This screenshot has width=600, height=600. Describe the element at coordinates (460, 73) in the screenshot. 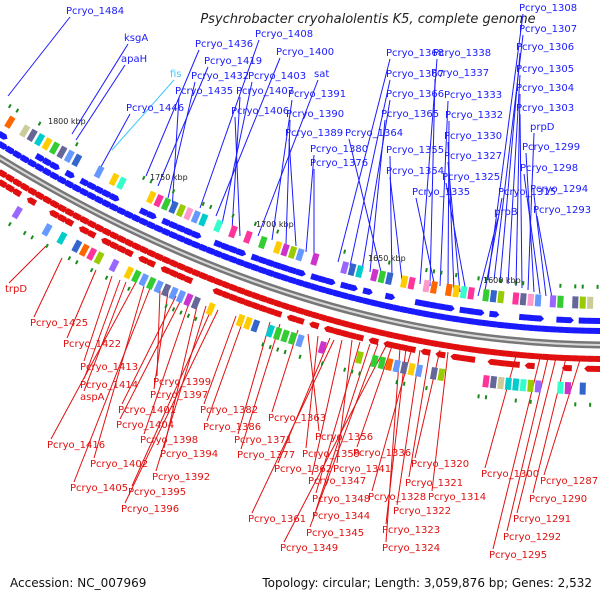

I see `gene-top-label: Pcryo_1337` at that location.